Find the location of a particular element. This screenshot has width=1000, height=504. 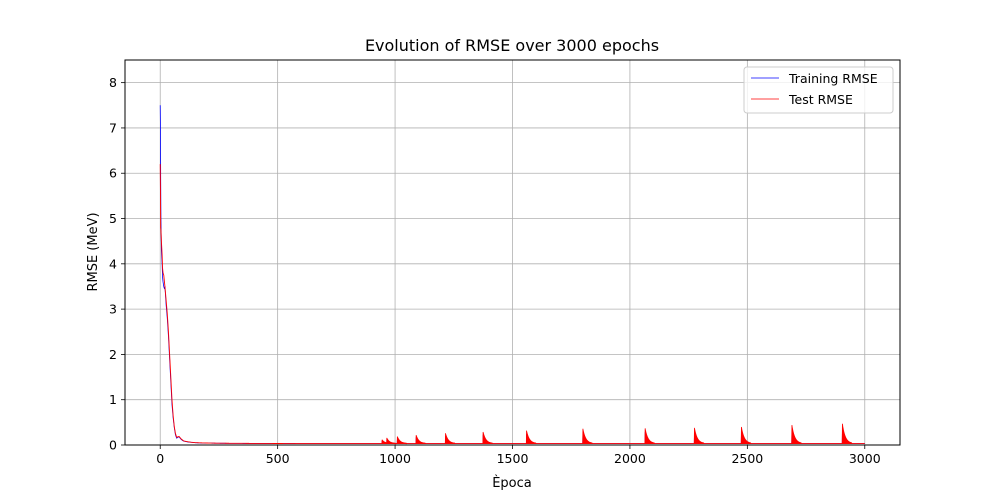

legend-label-training: Training RMSE is located at coordinates (833, 78).